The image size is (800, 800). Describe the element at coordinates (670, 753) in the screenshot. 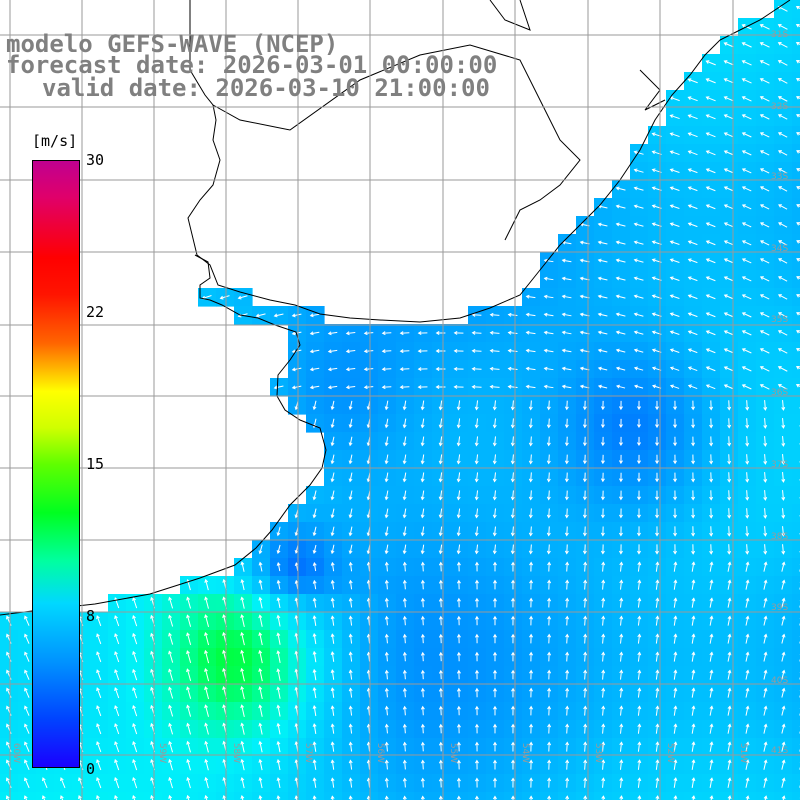

I see `lon-label: 52W` at that location.